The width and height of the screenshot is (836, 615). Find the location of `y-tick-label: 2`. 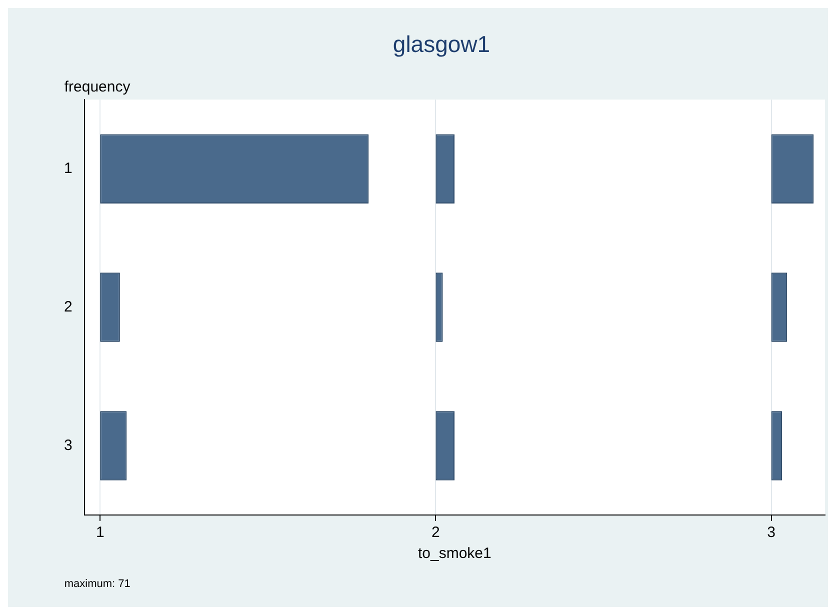

y-tick-label: 2 is located at coordinates (68, 307).